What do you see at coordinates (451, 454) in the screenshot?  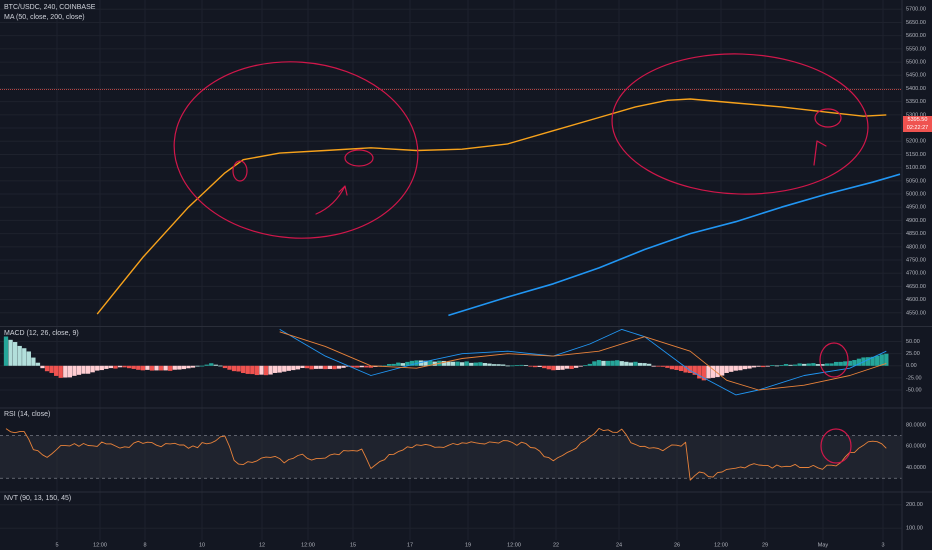 I see `rsi-pane` at bounding box center [451, 454].